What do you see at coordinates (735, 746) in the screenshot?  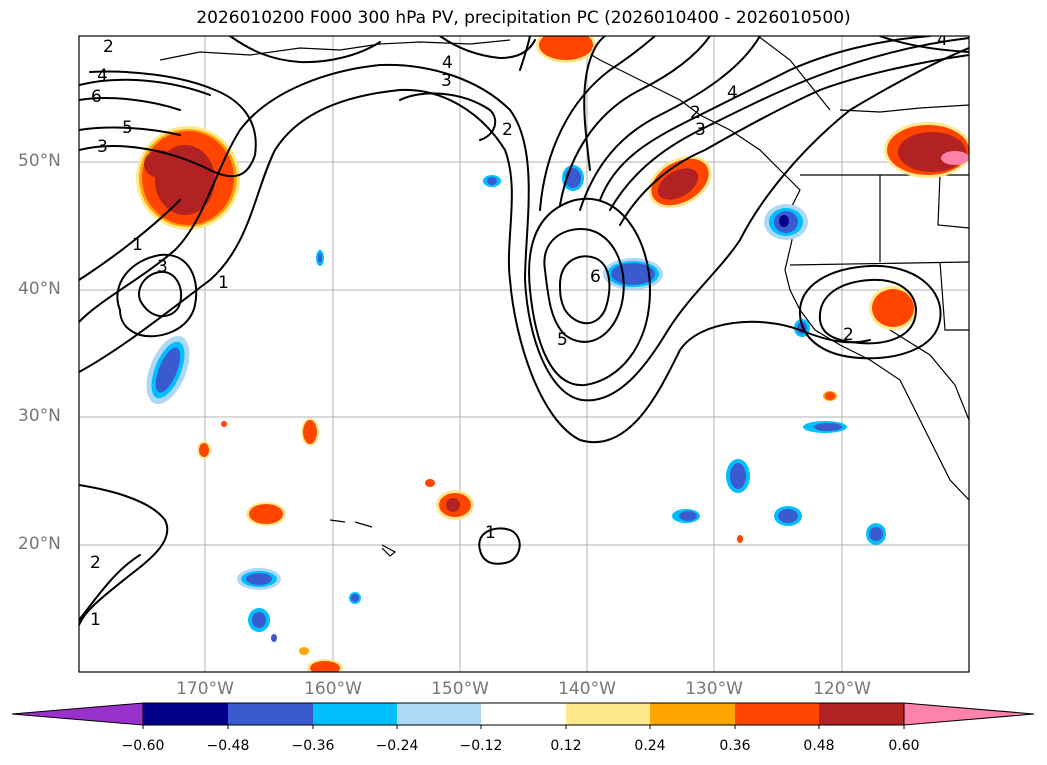 I see `colorbar-tick-label: 0.36` at bounding box center [735, 746].